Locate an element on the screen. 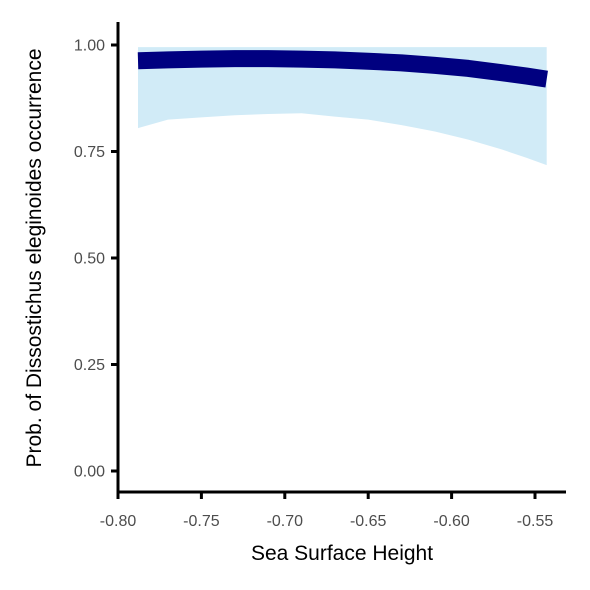 The height and width of the screenshot is (590, 590). y-tick-label: 0.25 is located at coordinates (89, 365).